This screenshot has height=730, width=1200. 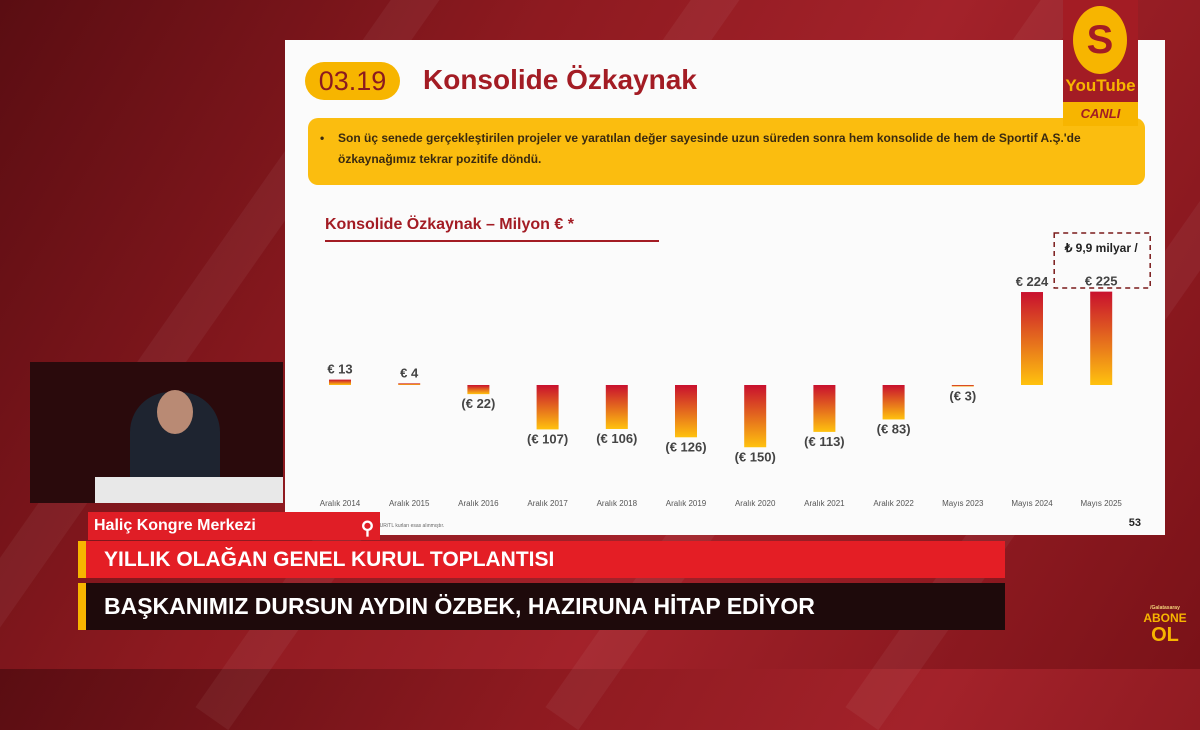 What do you see at coordinates (1100, 40) in the screenshot?
I see `club-crest-icon: S` at bounding box center [1100, 40].